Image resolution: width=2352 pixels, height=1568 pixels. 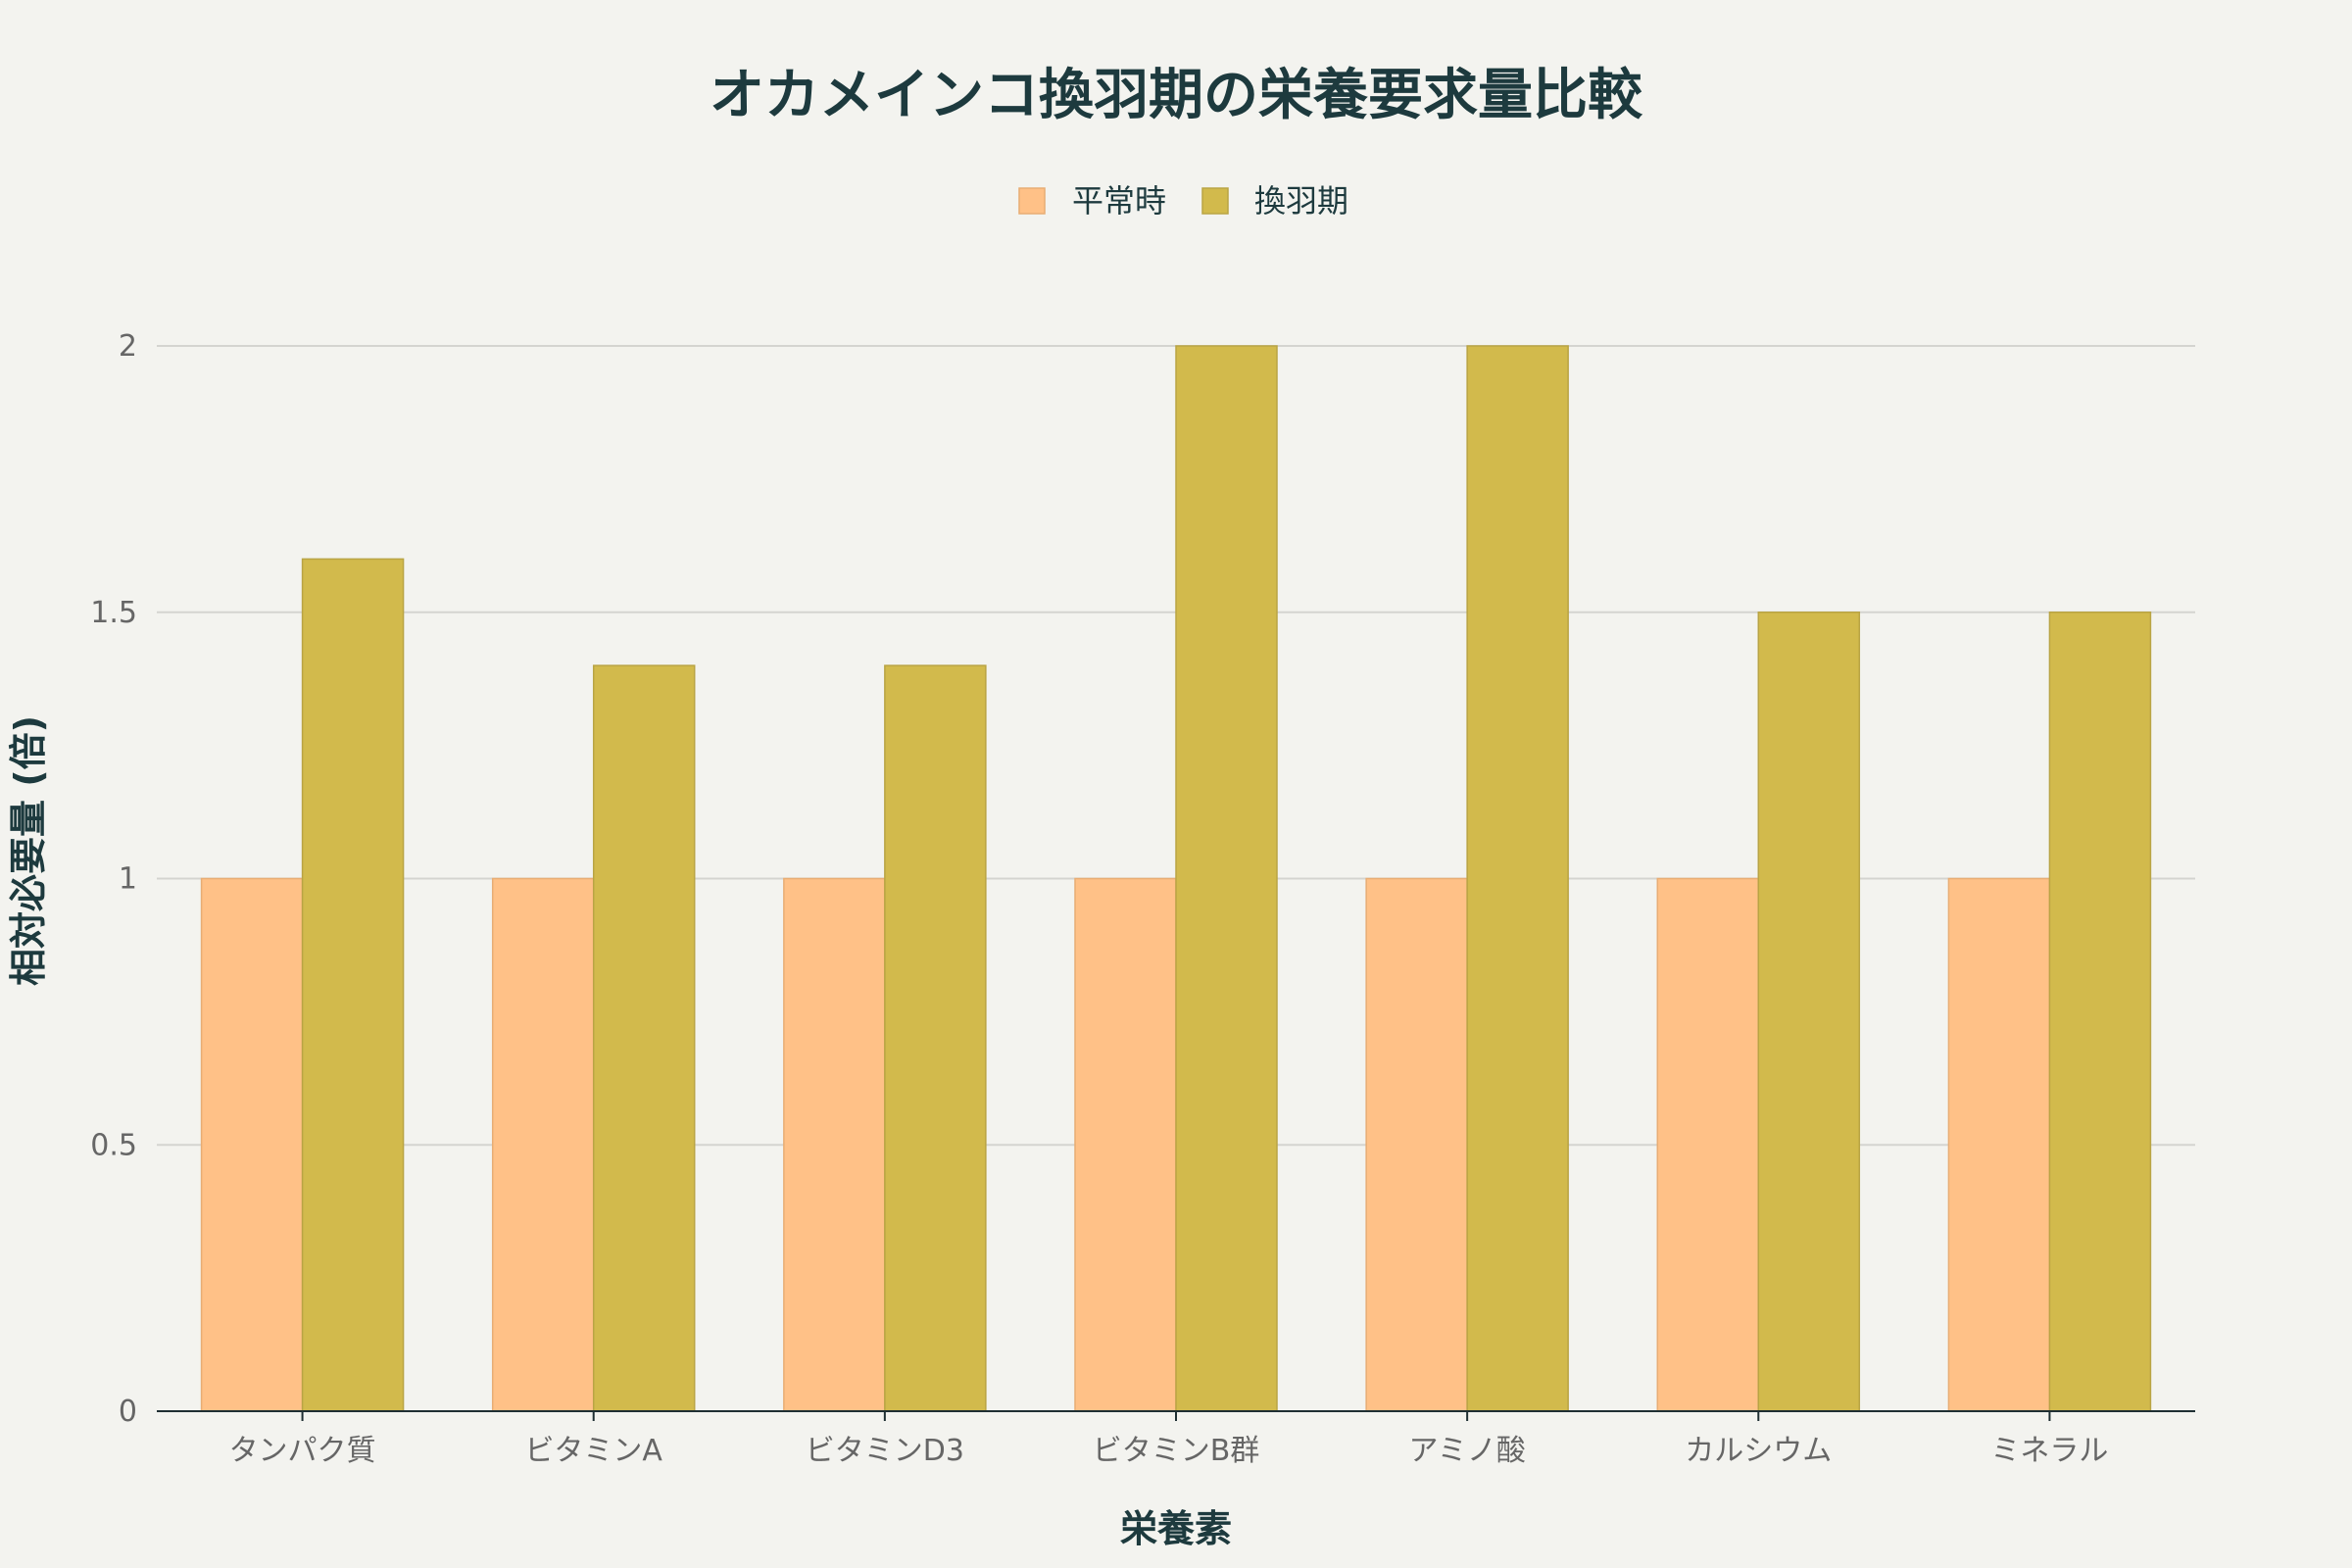 What do you see at coordinates (1215, 201) in the screenshot?
I see `legend-swatch-molting` at bounding box center [1215, 201].